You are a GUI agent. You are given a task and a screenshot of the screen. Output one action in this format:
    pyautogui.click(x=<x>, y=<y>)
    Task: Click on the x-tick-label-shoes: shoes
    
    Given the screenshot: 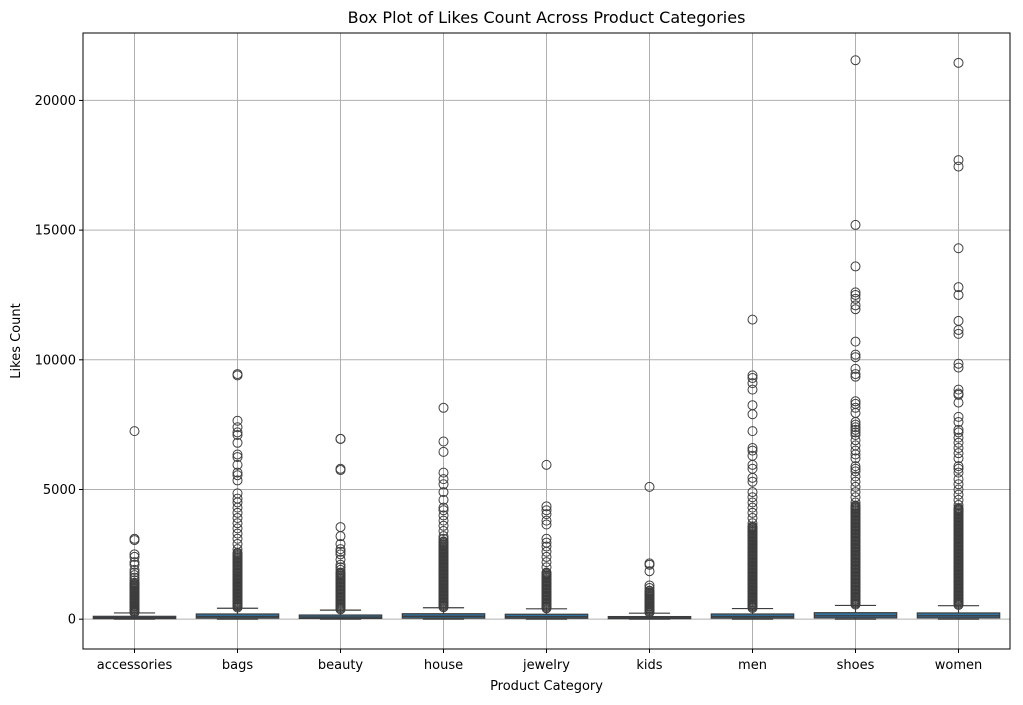 What is the action you would take?
    pyautogui.click(x=856, y=665)
    